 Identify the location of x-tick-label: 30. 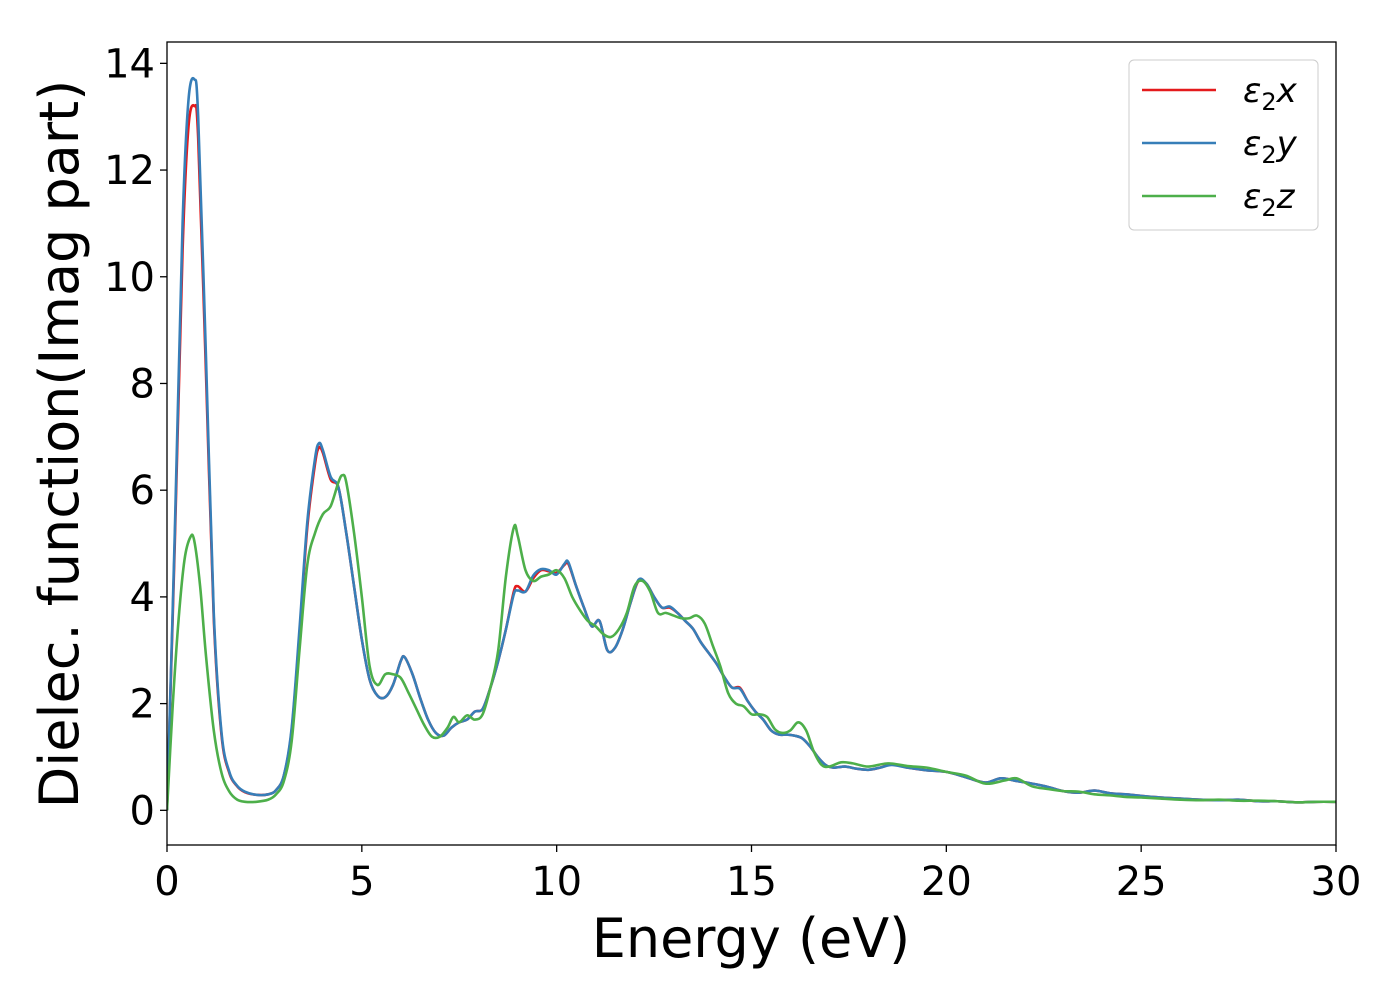
(1336, 882).